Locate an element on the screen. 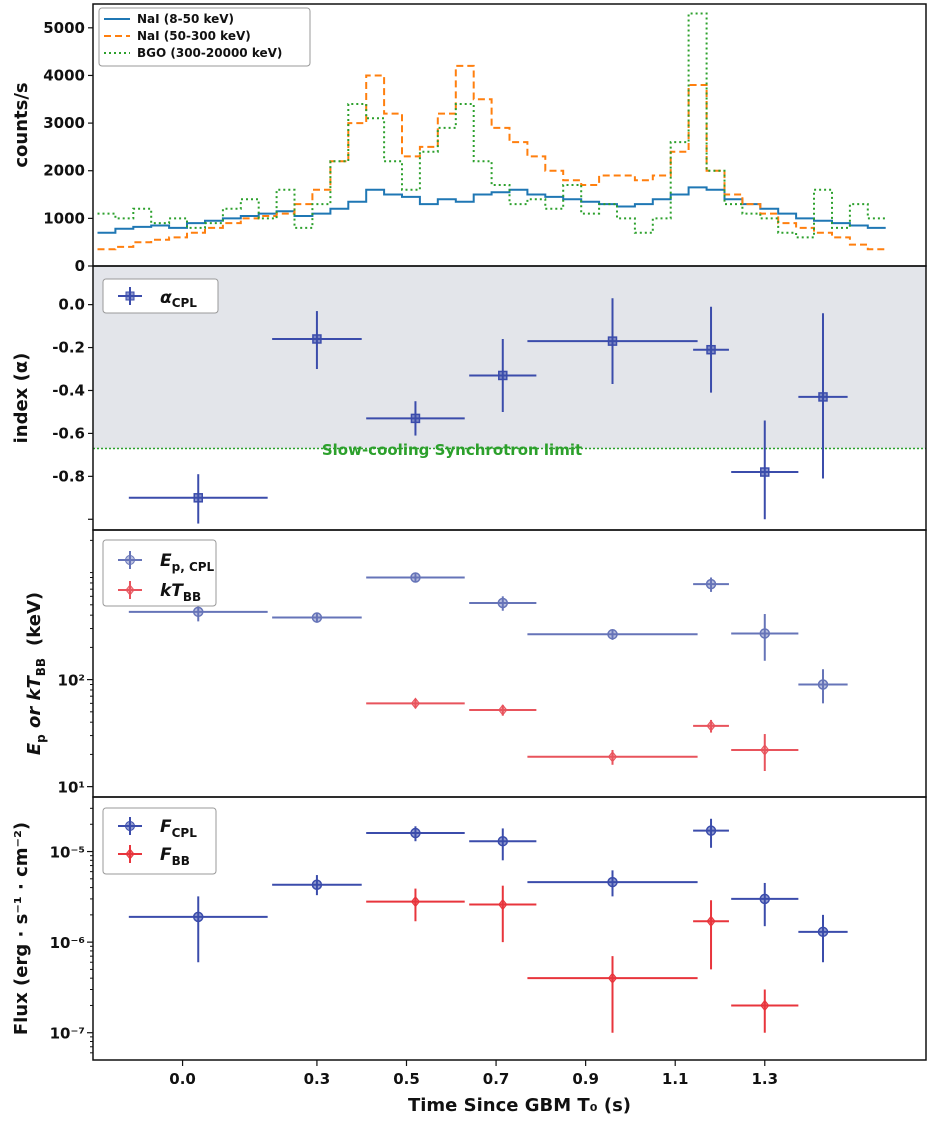 This screenshot has width=927, height=1122. ytick-label: 10² is located at coordinates (71, 681).